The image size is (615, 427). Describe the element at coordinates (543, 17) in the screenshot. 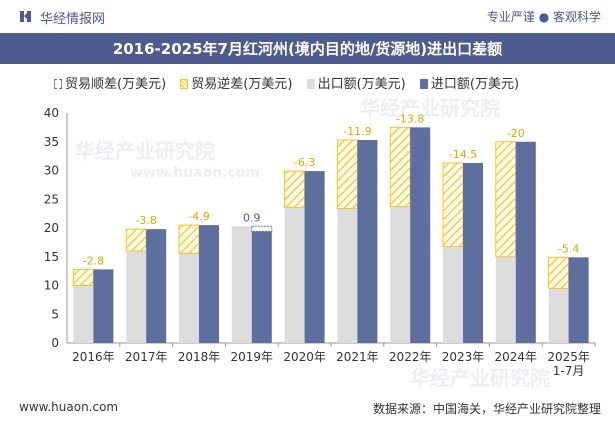

I see `brand-tagline: 专业严谨 ● 客观科学` at that location.